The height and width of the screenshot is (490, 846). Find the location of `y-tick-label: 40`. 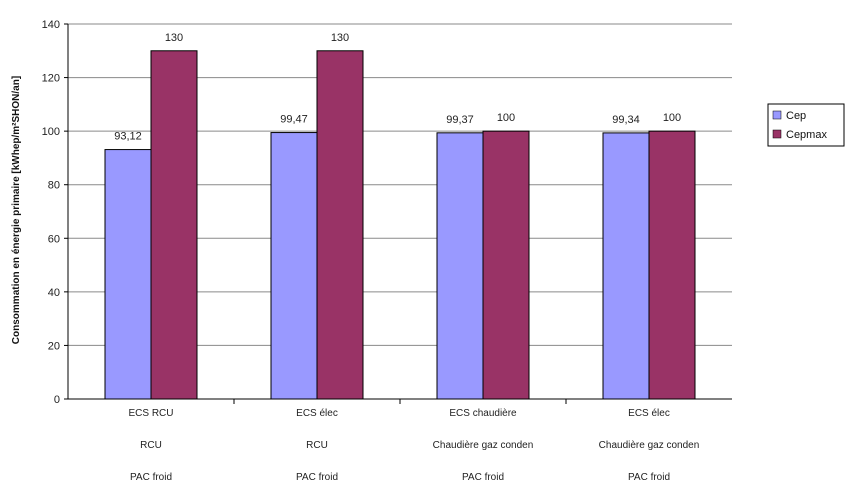

y-tick-label: 40 is located at coordinates (54, 293).